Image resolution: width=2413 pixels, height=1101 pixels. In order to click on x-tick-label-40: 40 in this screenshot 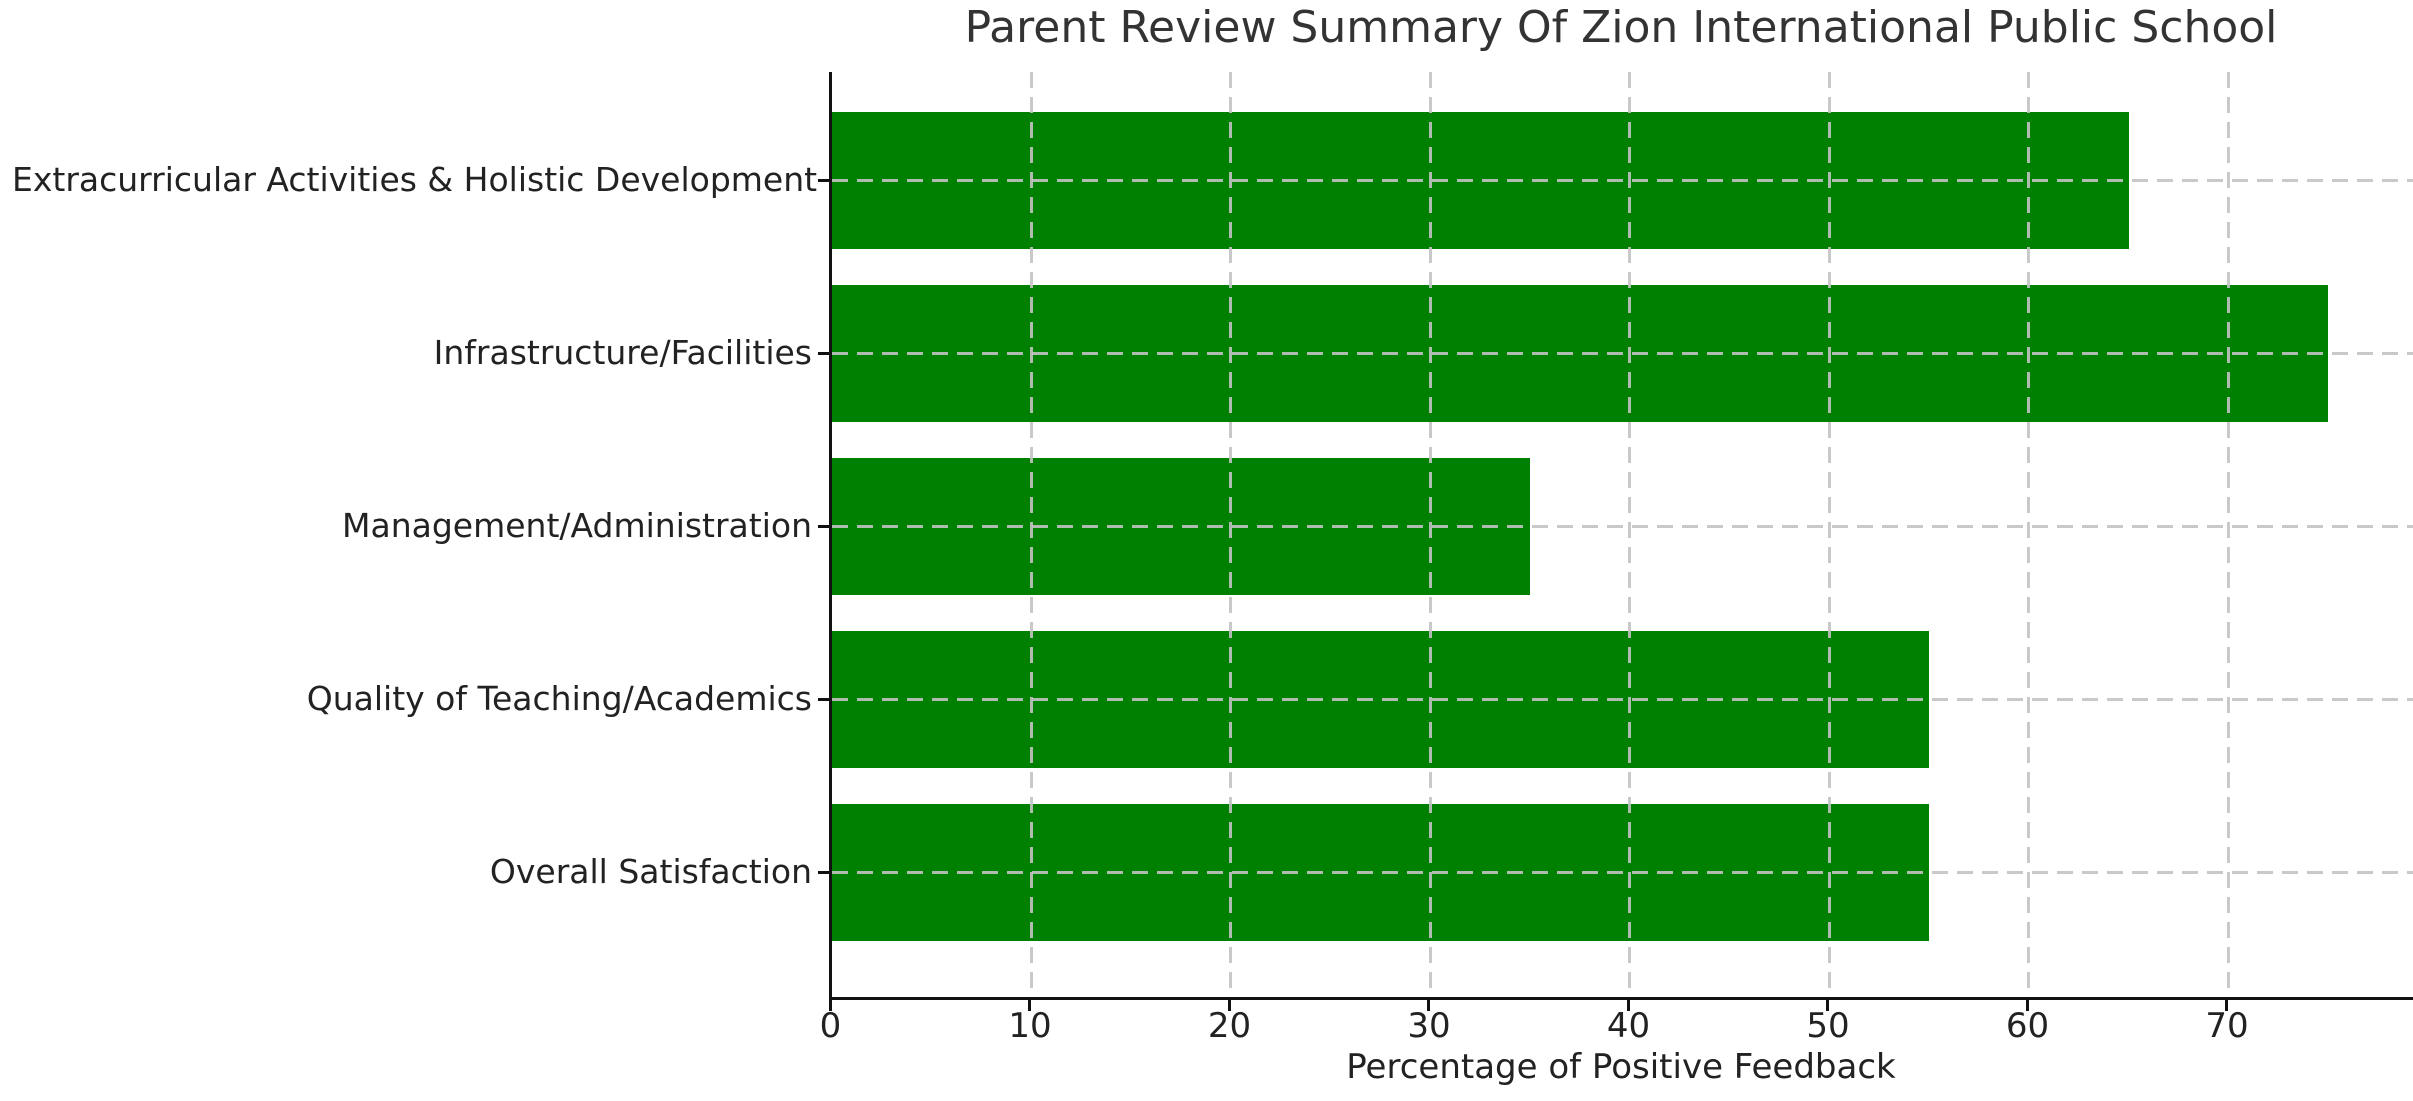, I will do `click(1628, 1026)`.